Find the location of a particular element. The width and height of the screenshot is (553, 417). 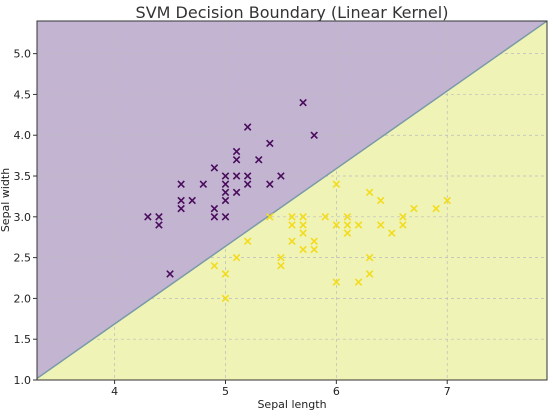

x-axis-label: Sepal length is located at coordinates (291, 404).